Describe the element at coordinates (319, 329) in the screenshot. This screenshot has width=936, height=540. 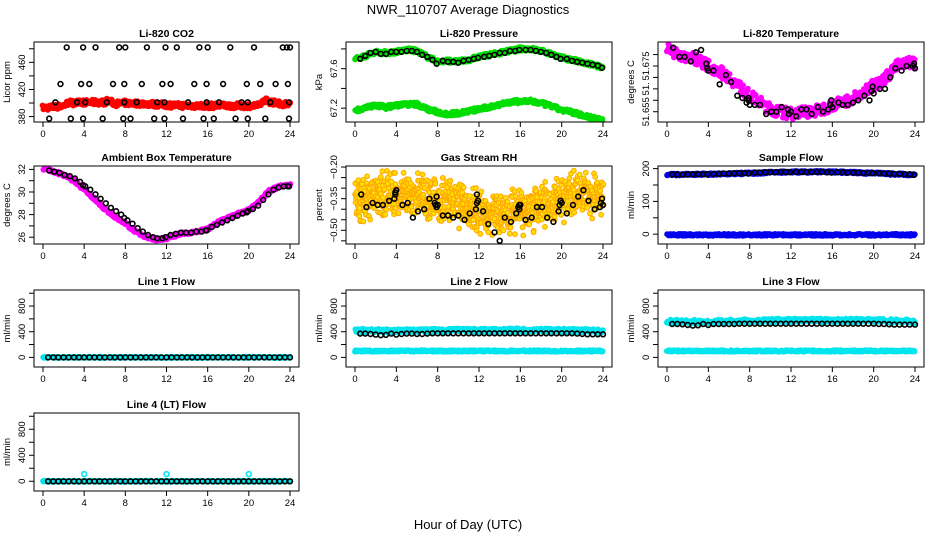
I see `y-axis-label: ml/min` at that location.